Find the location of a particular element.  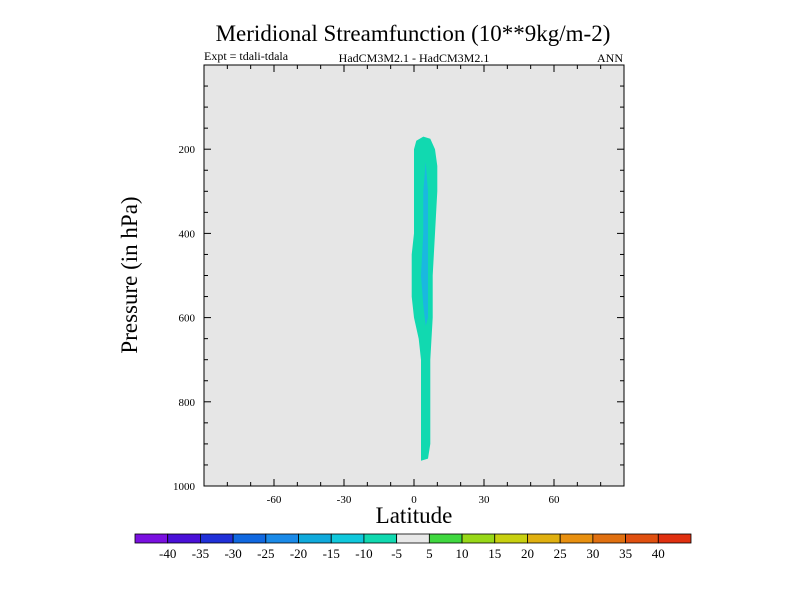

x-tick-label: 30 is located at coordinates (485, 500).